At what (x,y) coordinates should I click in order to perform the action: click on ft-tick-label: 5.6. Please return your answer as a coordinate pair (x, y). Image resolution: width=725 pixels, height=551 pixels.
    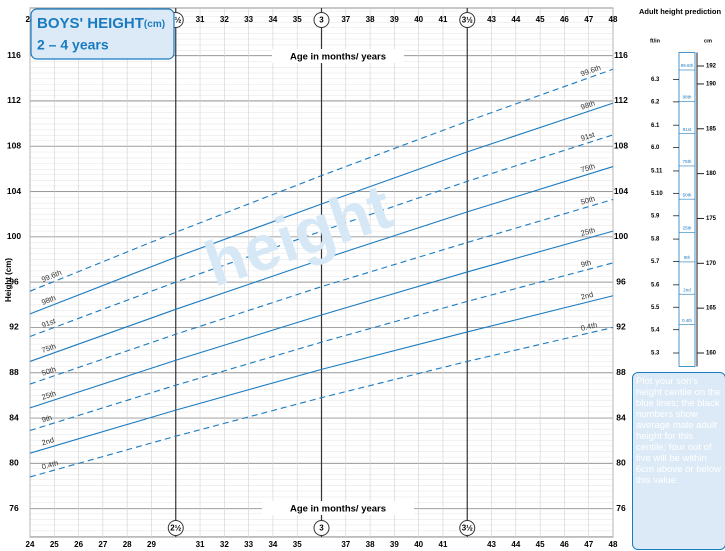
    Looking at the image, I should click on (655, 285).